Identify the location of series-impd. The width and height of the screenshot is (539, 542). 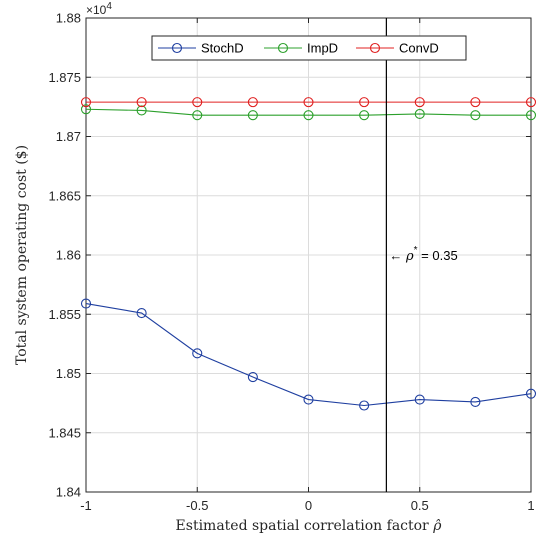
(308, 112).